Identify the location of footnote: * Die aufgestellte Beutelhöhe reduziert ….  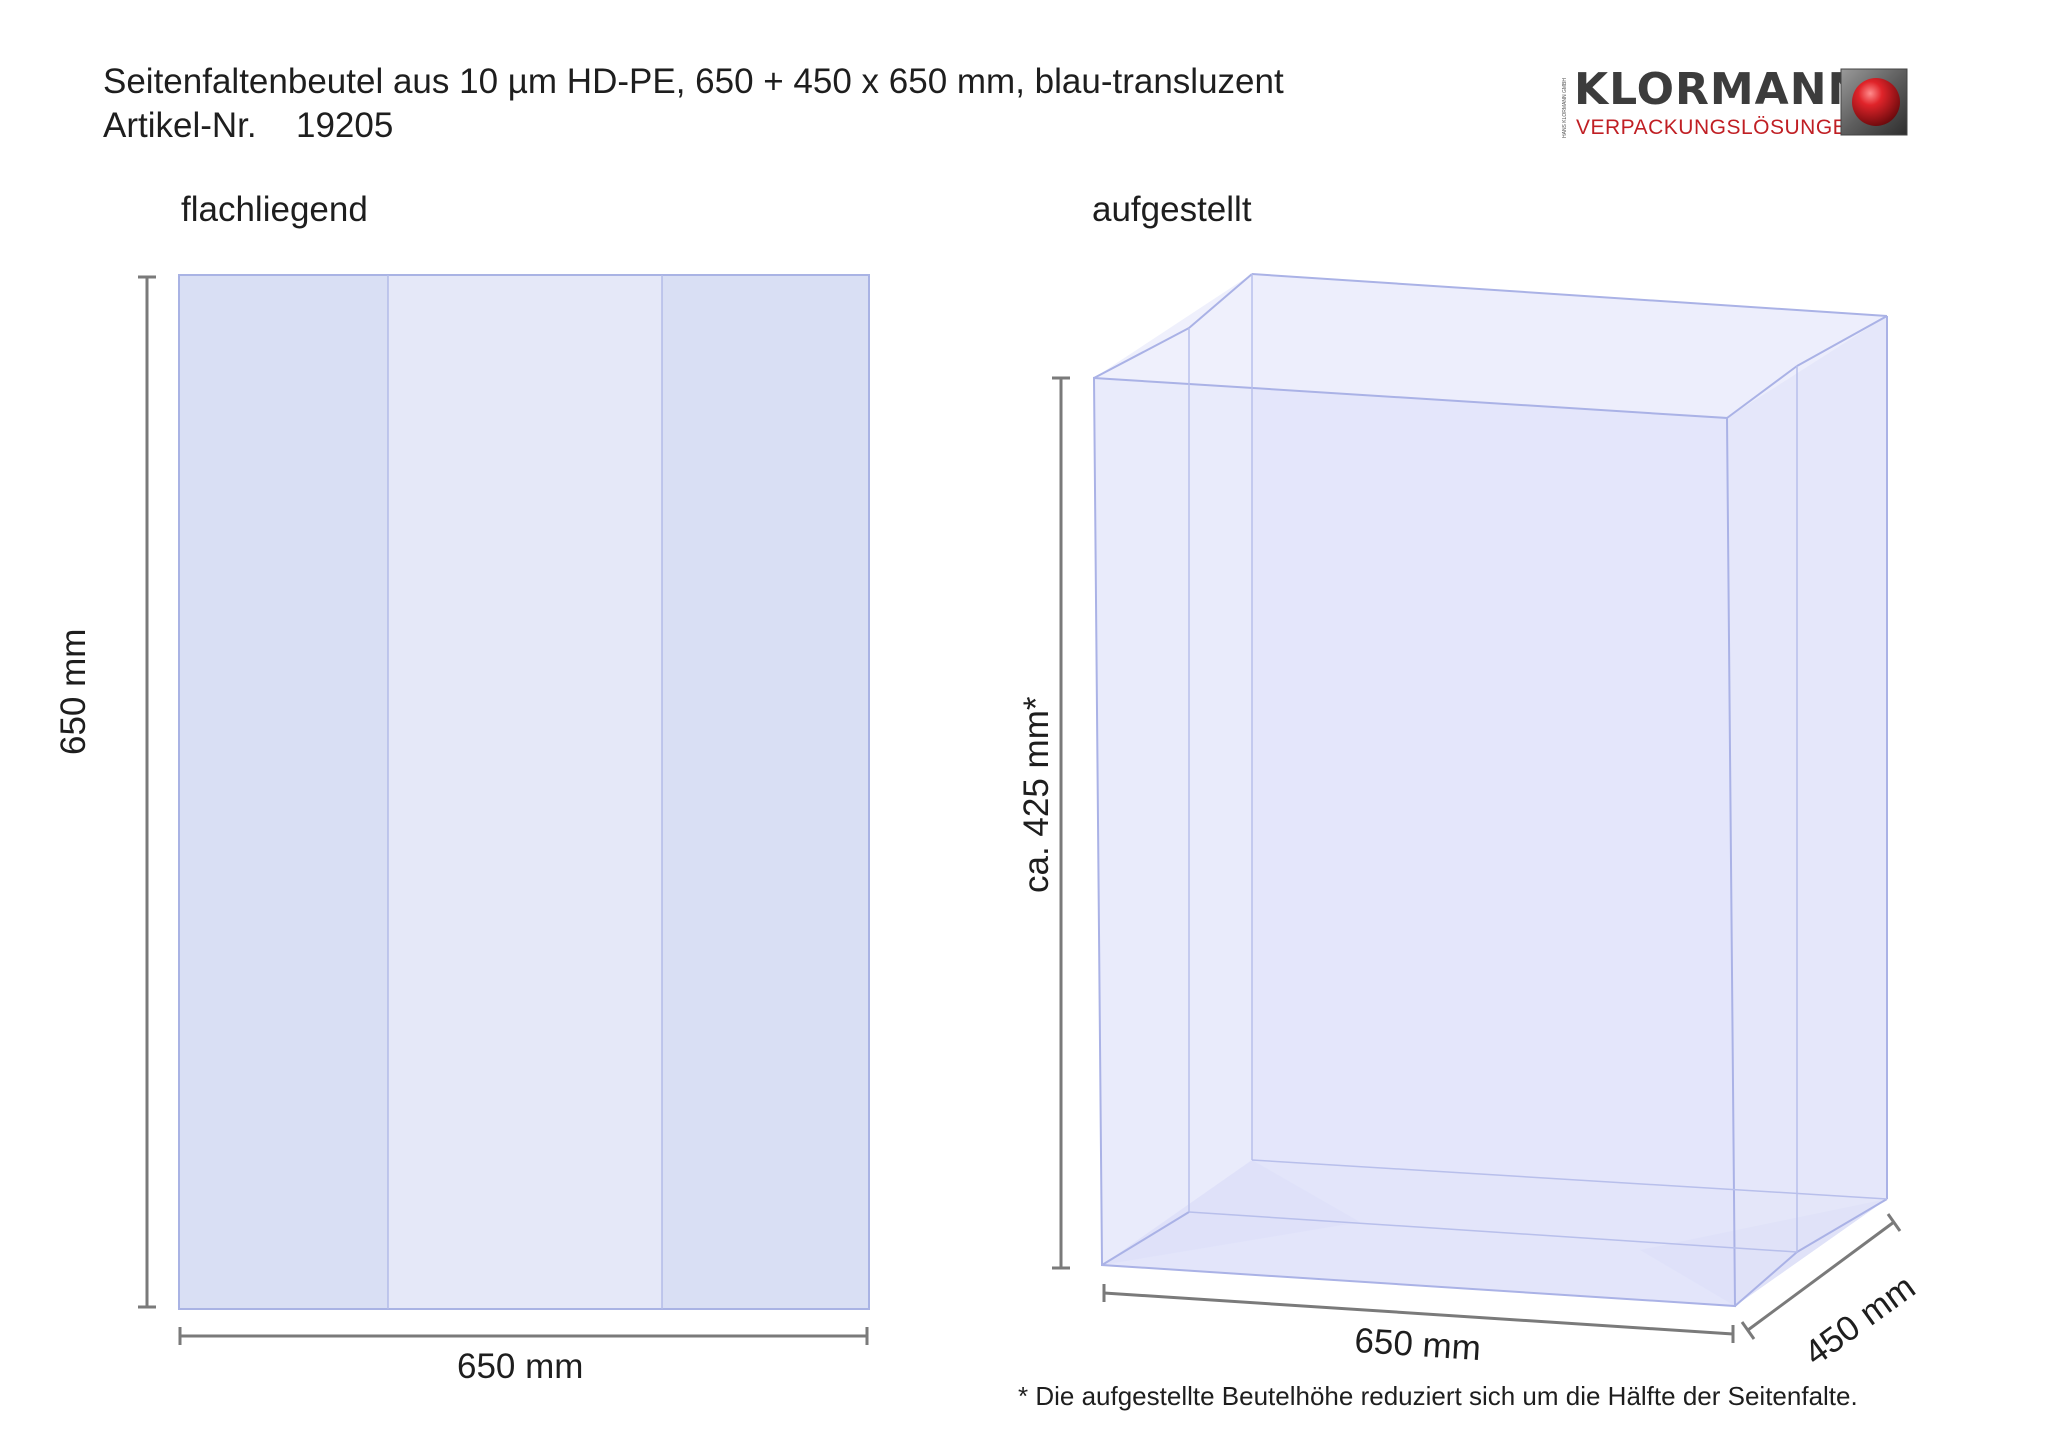
(1438, 1396).